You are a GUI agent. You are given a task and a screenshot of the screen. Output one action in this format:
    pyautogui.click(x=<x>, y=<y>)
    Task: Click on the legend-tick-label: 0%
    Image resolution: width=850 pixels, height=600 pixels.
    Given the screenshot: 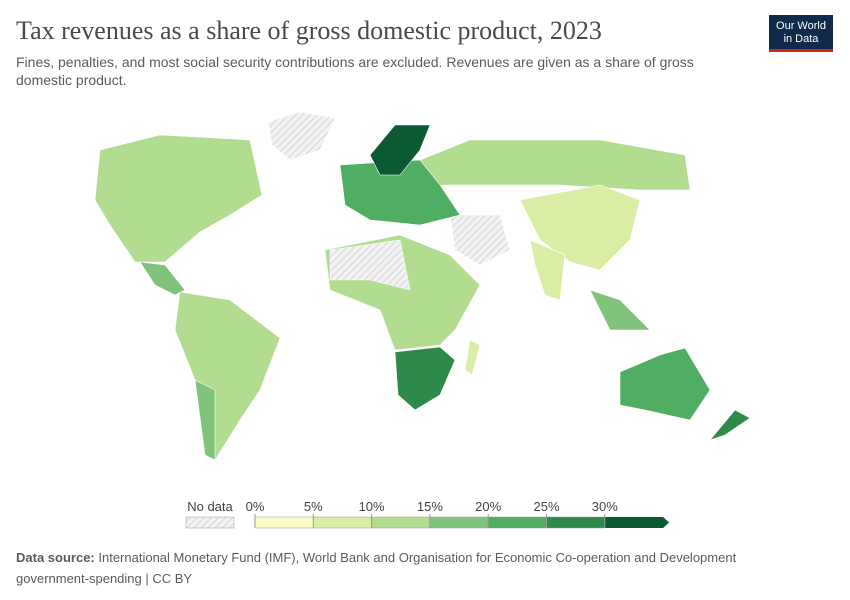 What is the action you would take?
    pyautogui.click(x=255, y=506)
    